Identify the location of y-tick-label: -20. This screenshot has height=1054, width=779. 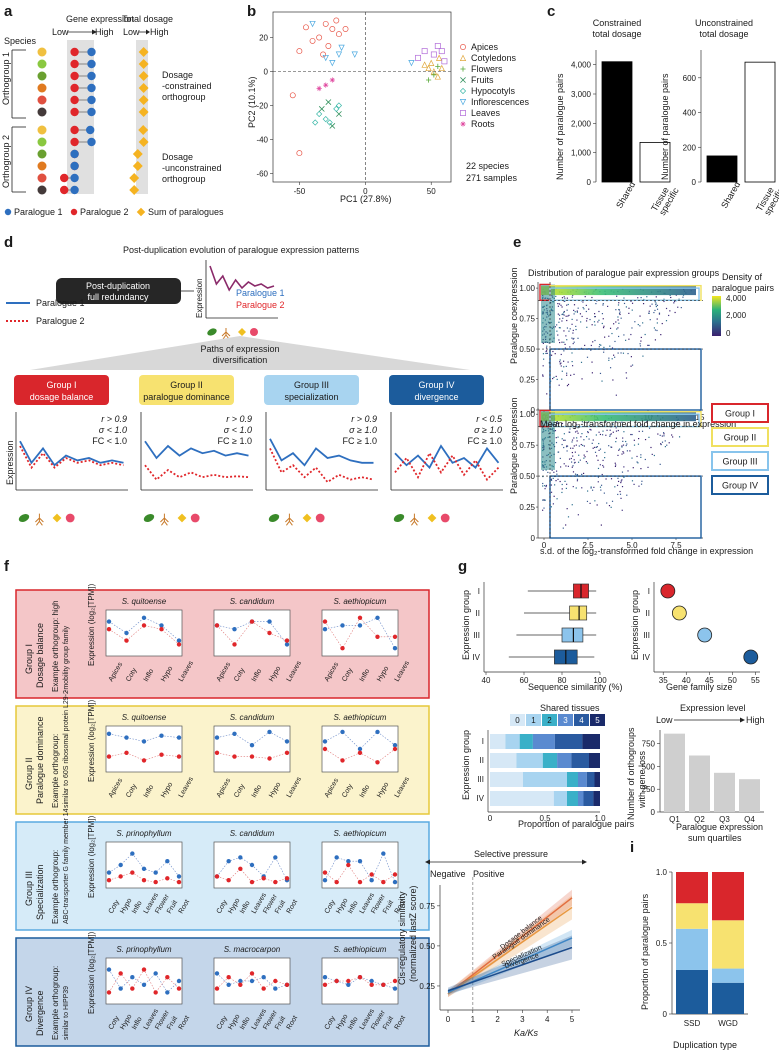
(262, 106).